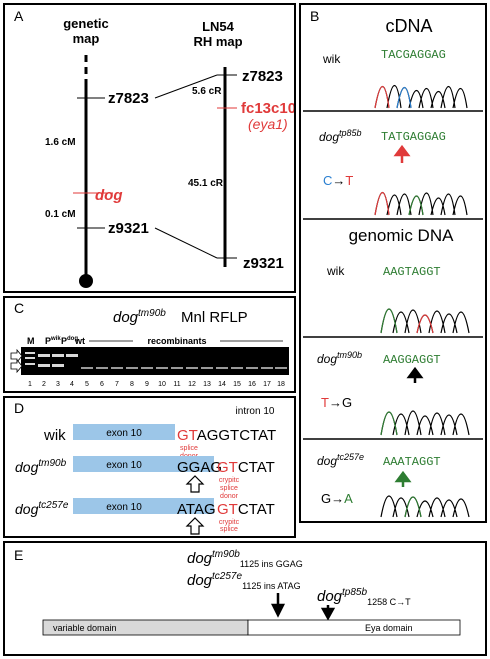 Image resolution: width=490 pixels, height=659 pixels. I want to click on gen-tc257e-sup: tc257e, so click(350, 457).